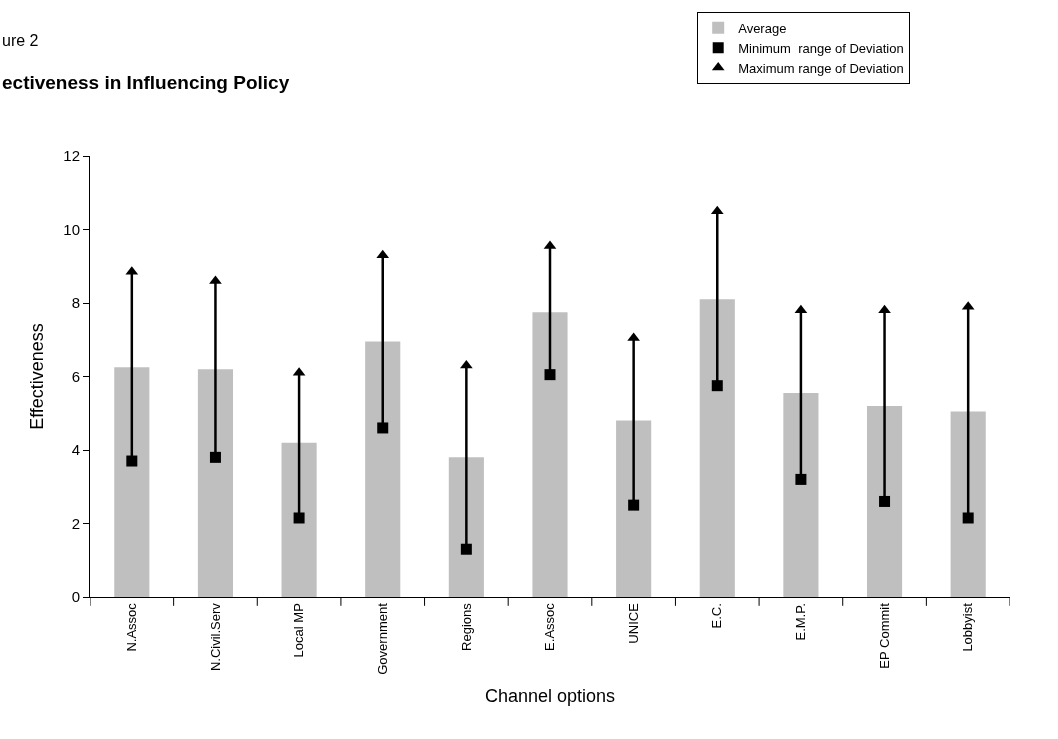 The height and width of the screenshot is (739, 1058). What do you see at coordinates (821, 48) in the screenshot?
I see `legend-label: Minimum range of Deviation` at bounding box center [821, 48].